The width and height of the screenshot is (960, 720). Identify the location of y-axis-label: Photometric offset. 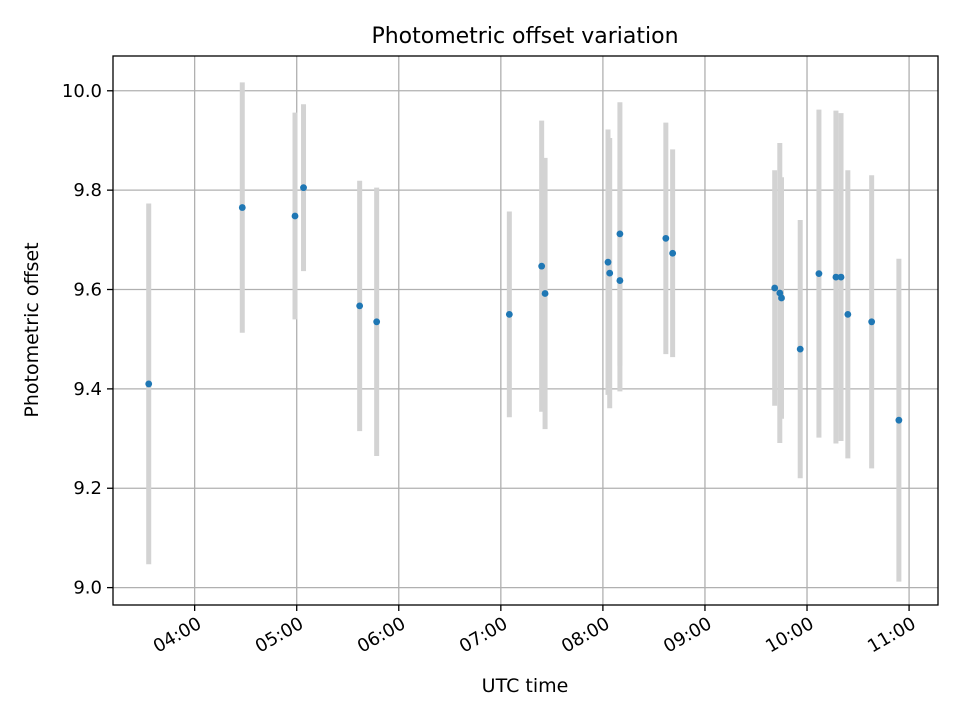
(32, 329).